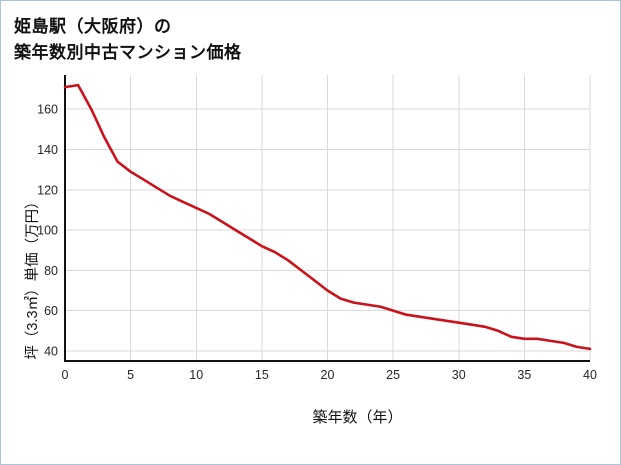 The image size is (621, 465). I want to click on x-tick-label: 30, so click(459, 375).